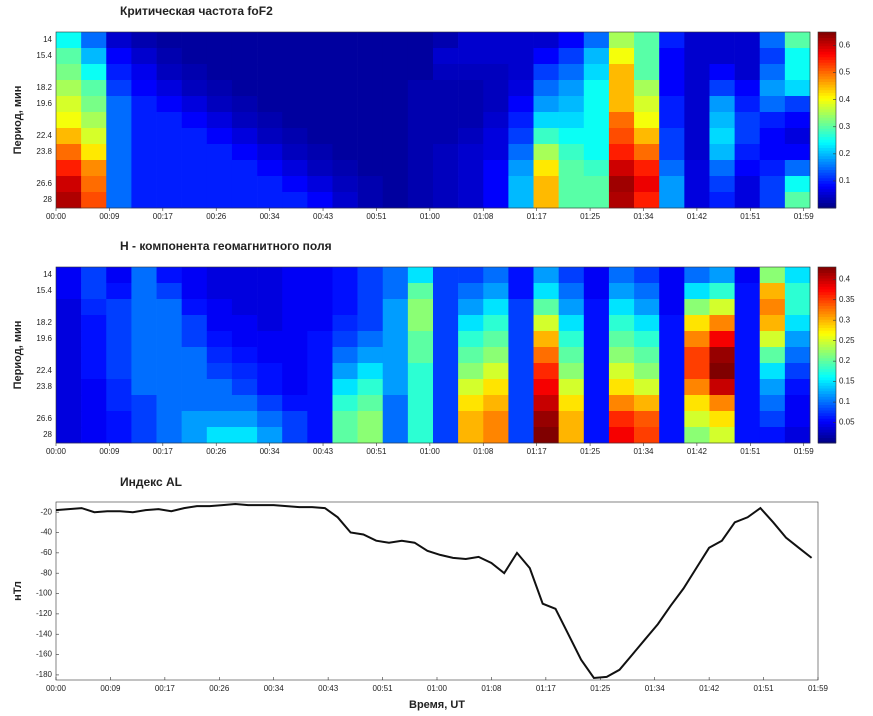  What do you see at coordinates (56, 451) in the screenshot?
I see `x-tick-label: 00:00` at bounding box center [56, 451].